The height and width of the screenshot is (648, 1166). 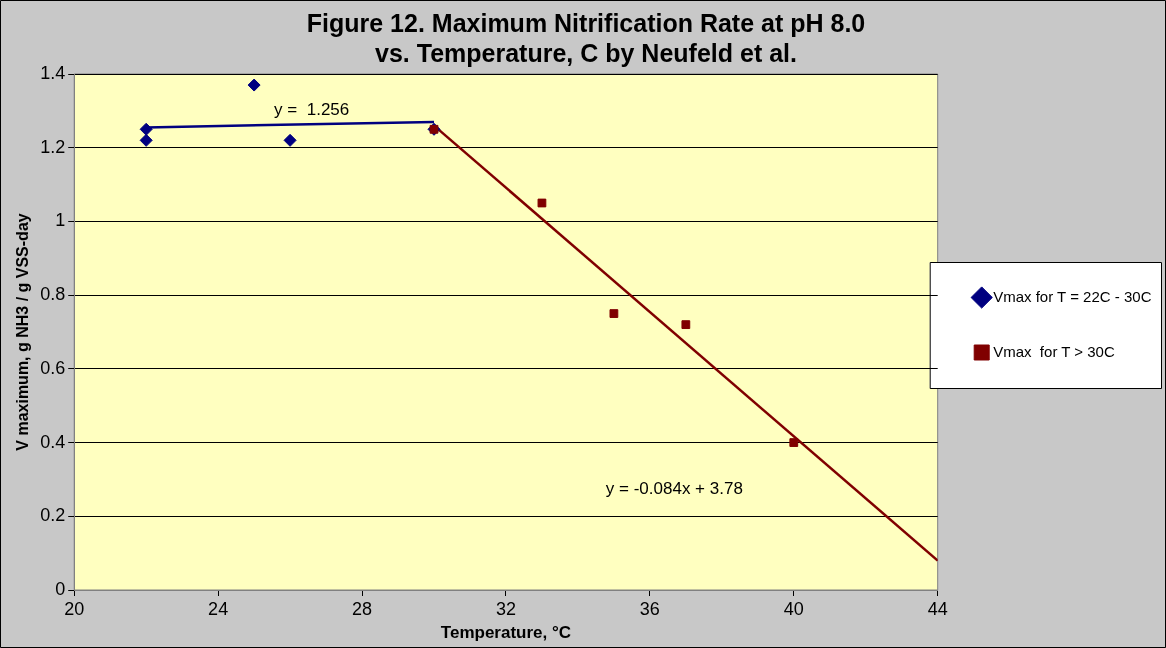 What do you see at coordinates (74, 608) in the screenshot?
I see `x-tick-label: 20` at bounding box center [74, 608].